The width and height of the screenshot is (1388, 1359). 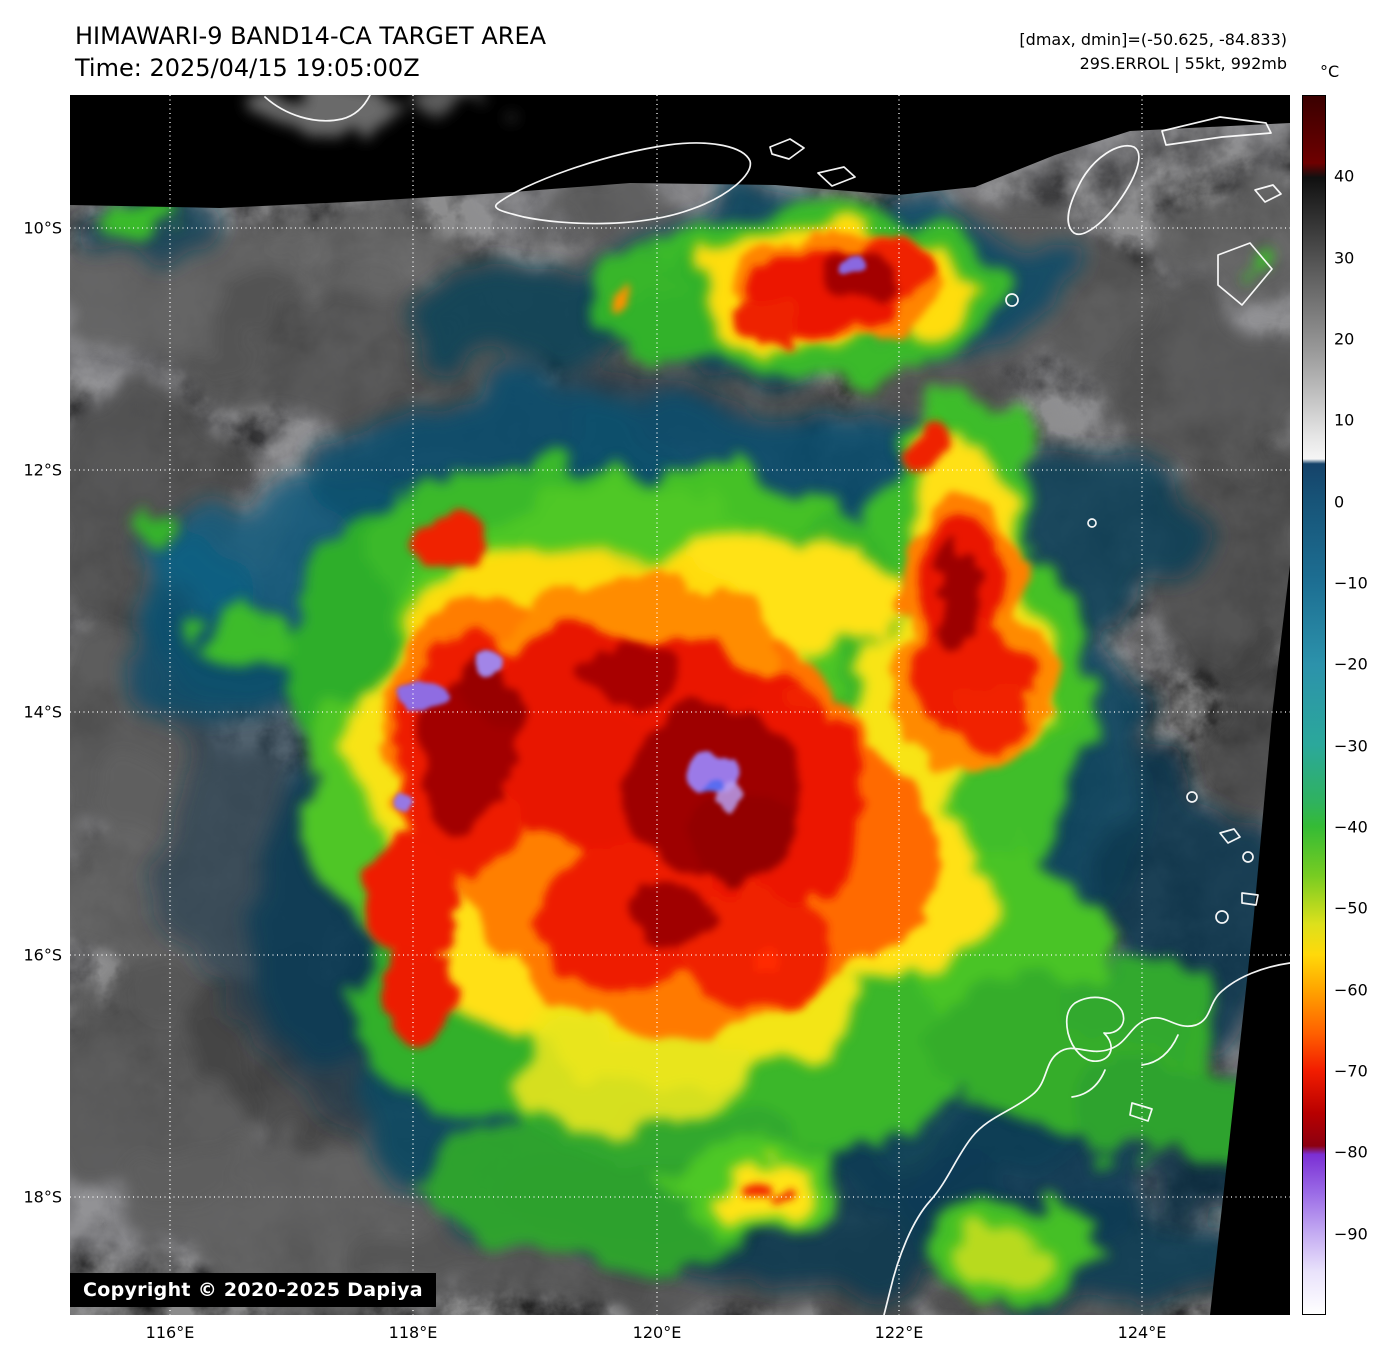 I want to click on lat-tick-14s: 14°S, so click(x=42, y=712).